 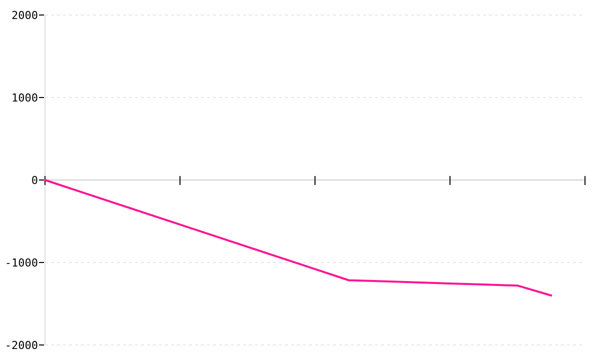 What do you see at coordinates (25, 15) in the screenshot?
I see `y-tick-label: 2000` at bounding box center [25, 15].